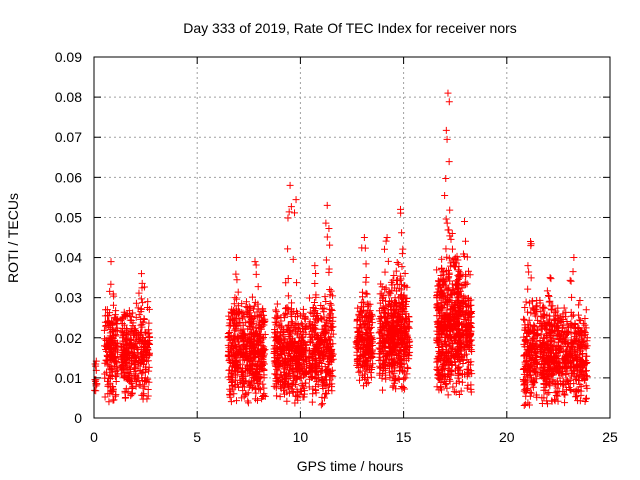  Describe the element at coordinates (350, 466) in the screenshot. I see `x-axis-title: GPS time / hours` at that location.